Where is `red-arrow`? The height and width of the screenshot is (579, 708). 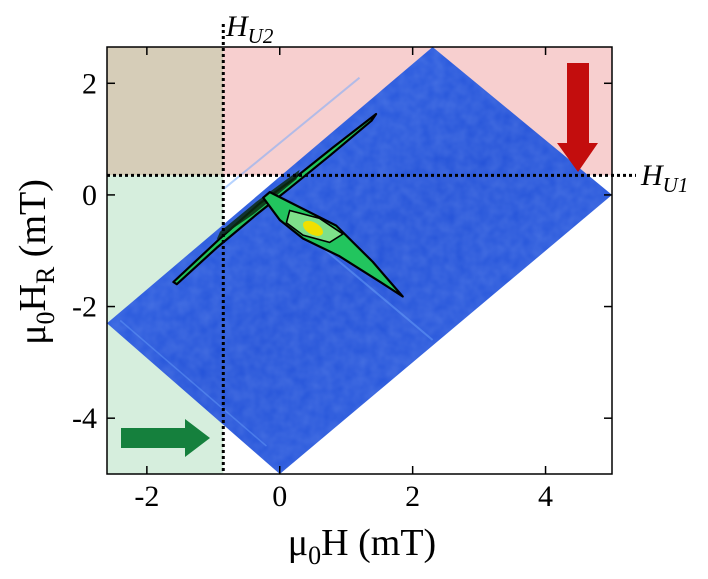
red-arrow is located at coordinates (577, 117).